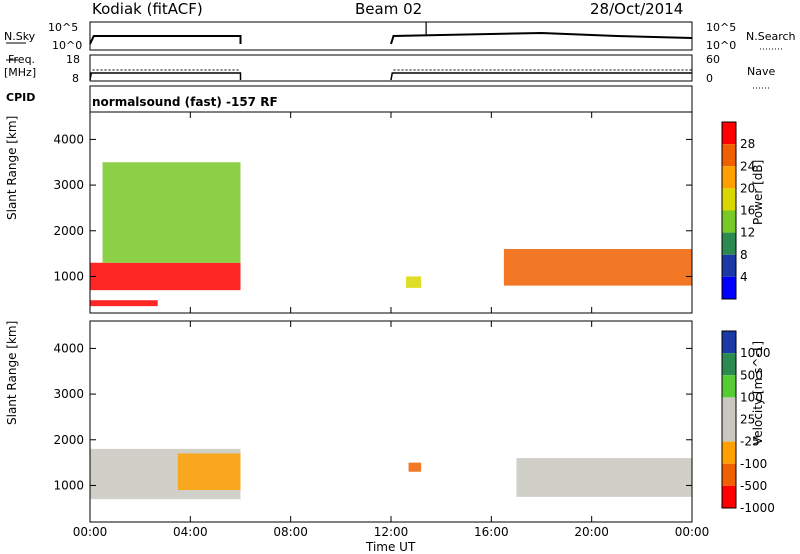  Describe the element at coordinates (165, 76) in the screenshot. I see `freq-trace` at that location.